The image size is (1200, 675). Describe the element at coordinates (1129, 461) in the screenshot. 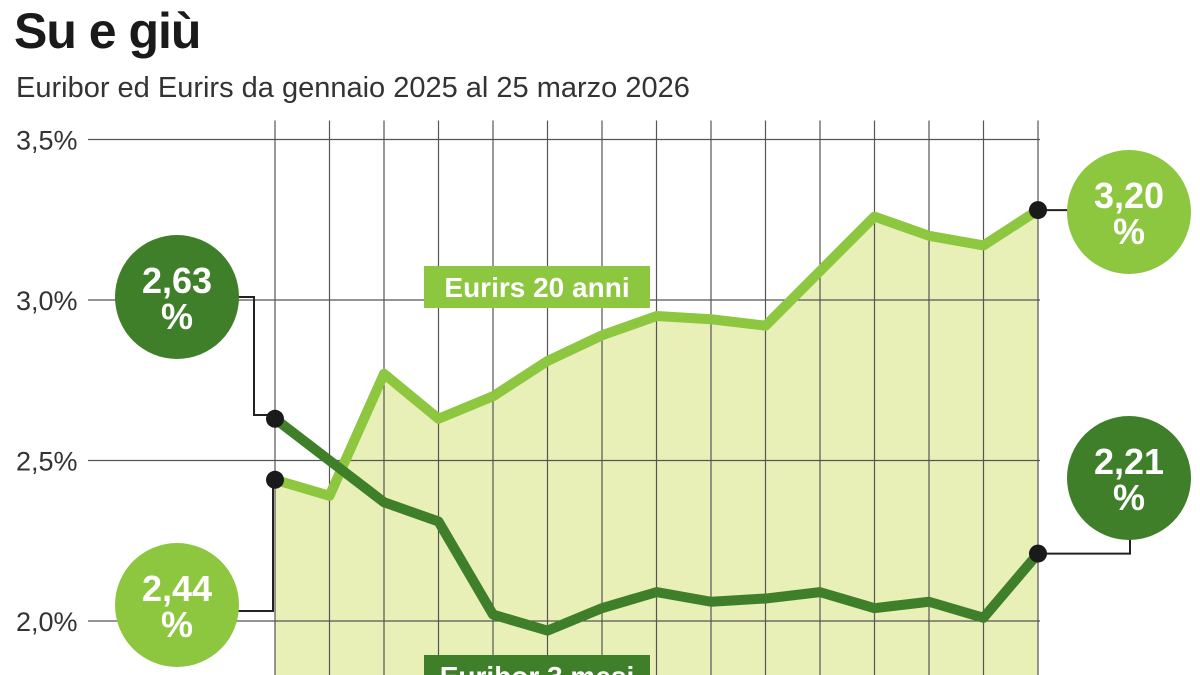

I see `euribor-end-bubble-value: 2,21` at that location.